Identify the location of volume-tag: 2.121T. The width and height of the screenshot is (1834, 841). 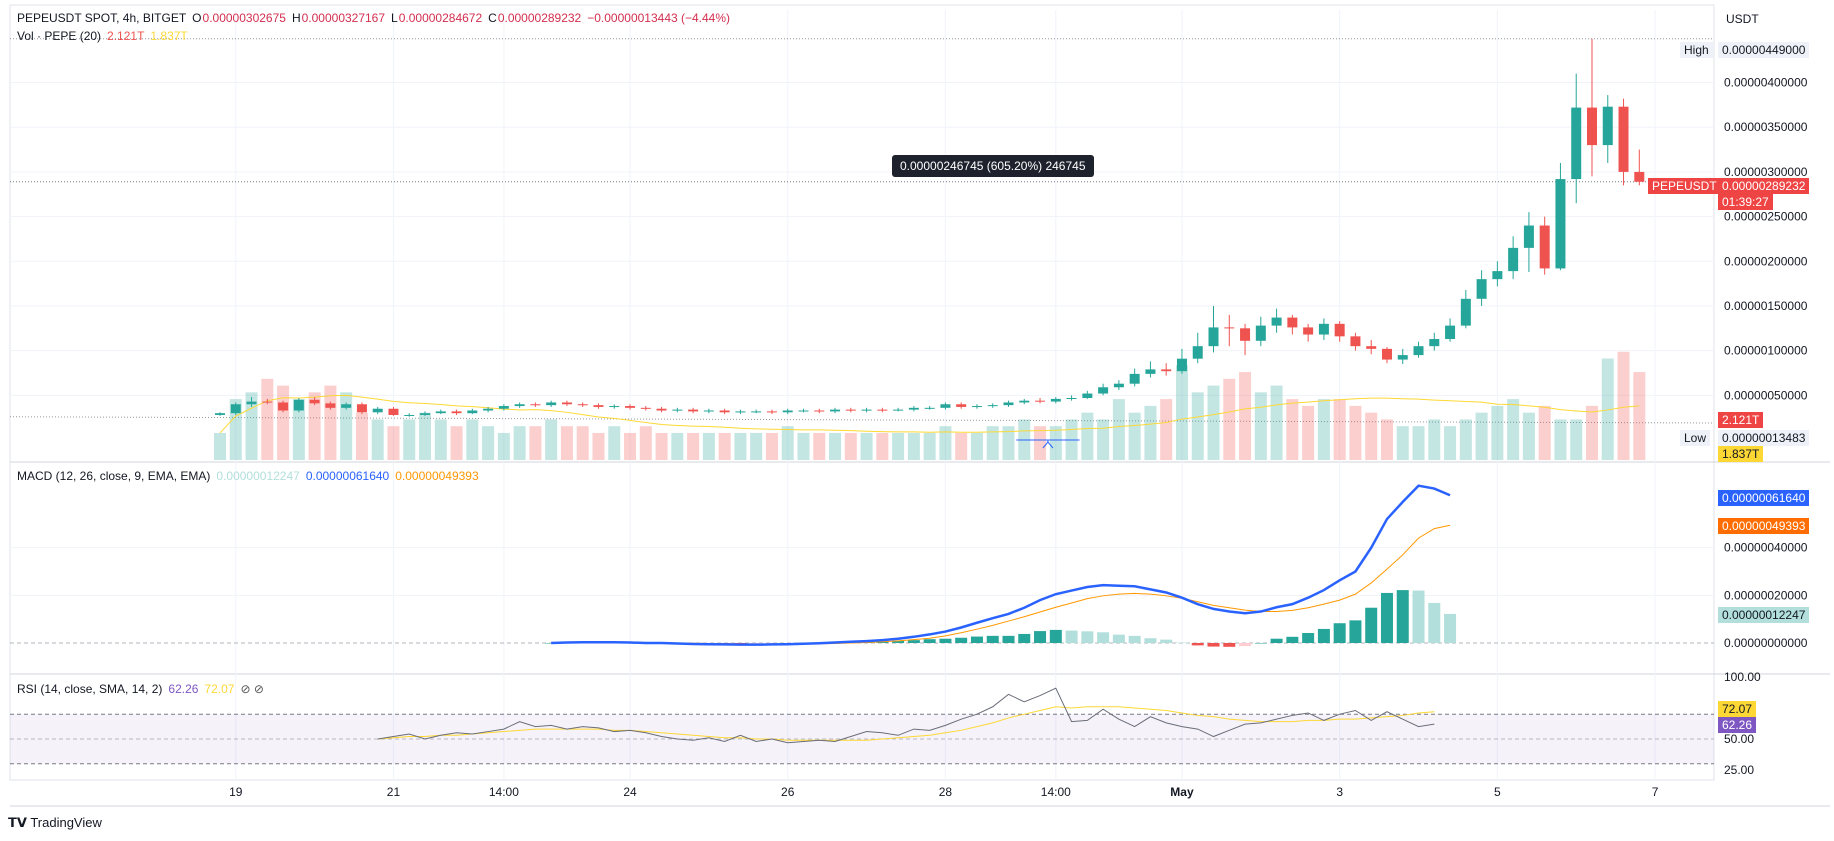
(1741, 420).